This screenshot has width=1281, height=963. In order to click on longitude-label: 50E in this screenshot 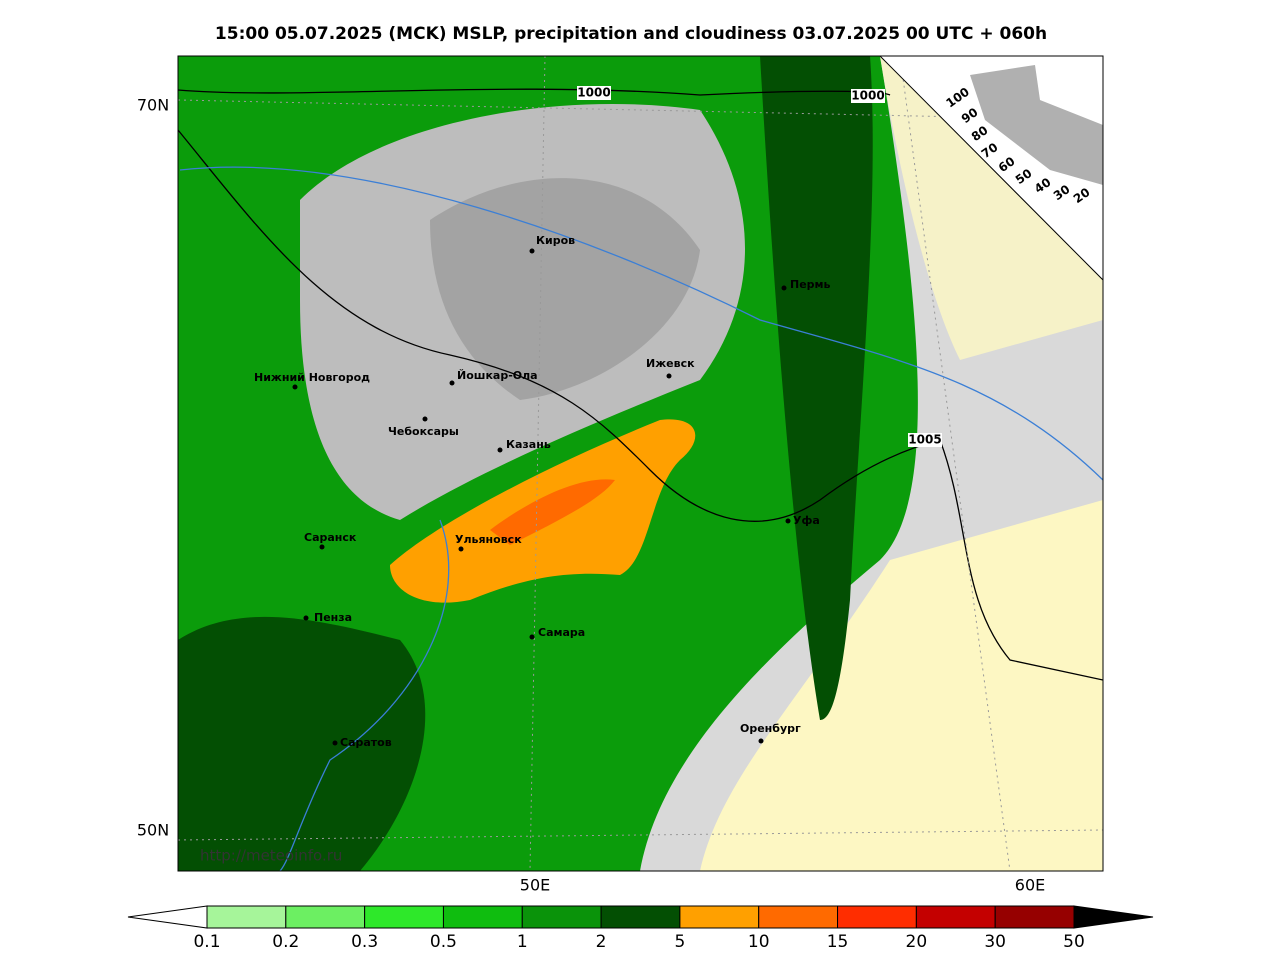, I will do `click(535, 885)`.